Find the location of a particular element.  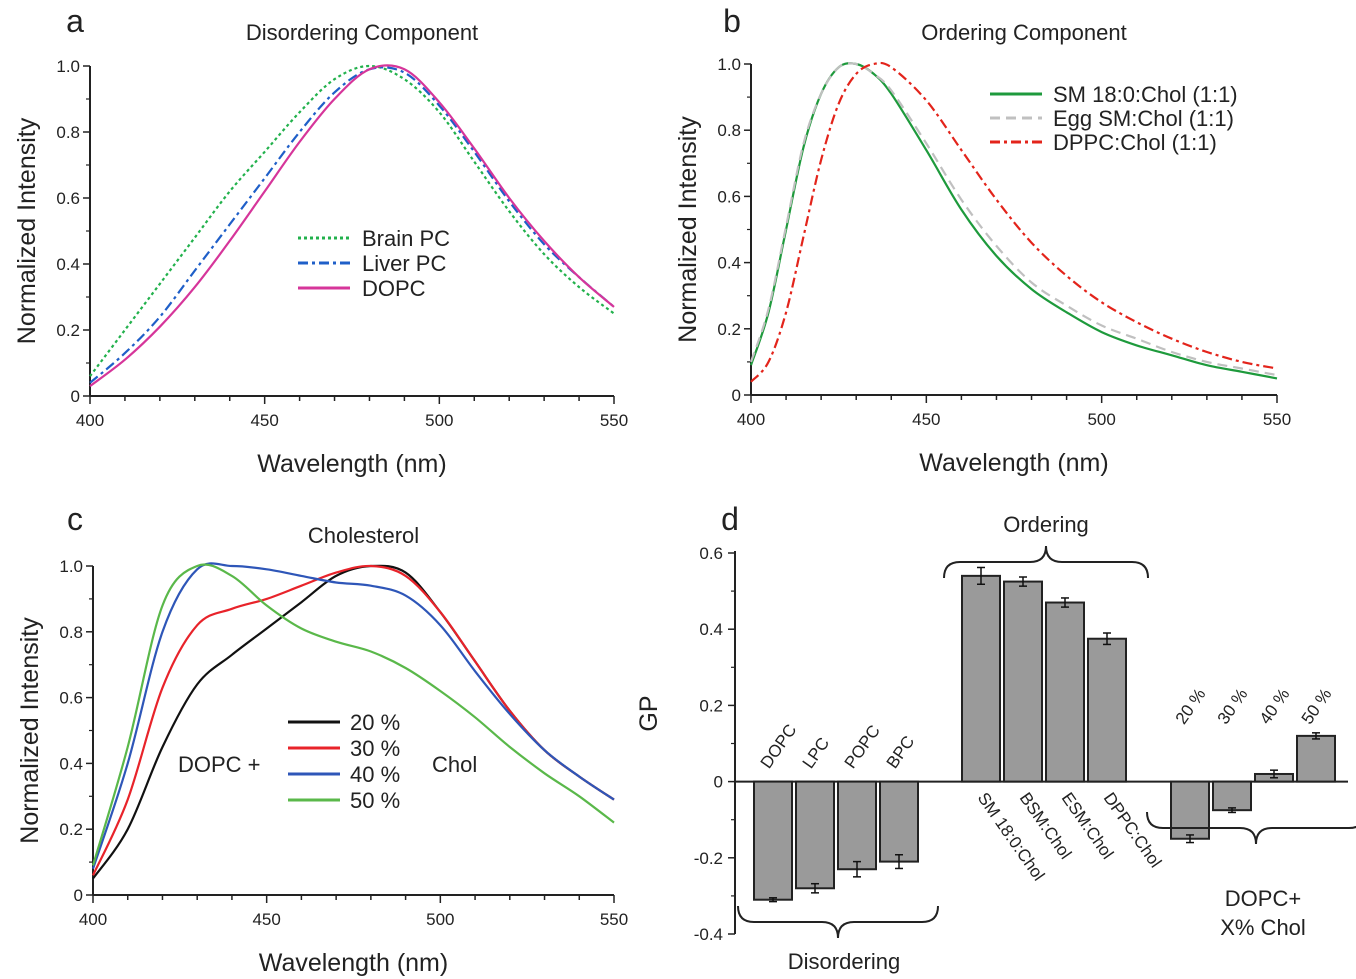

category-label: DOPC is located at coordinates (779, 746).